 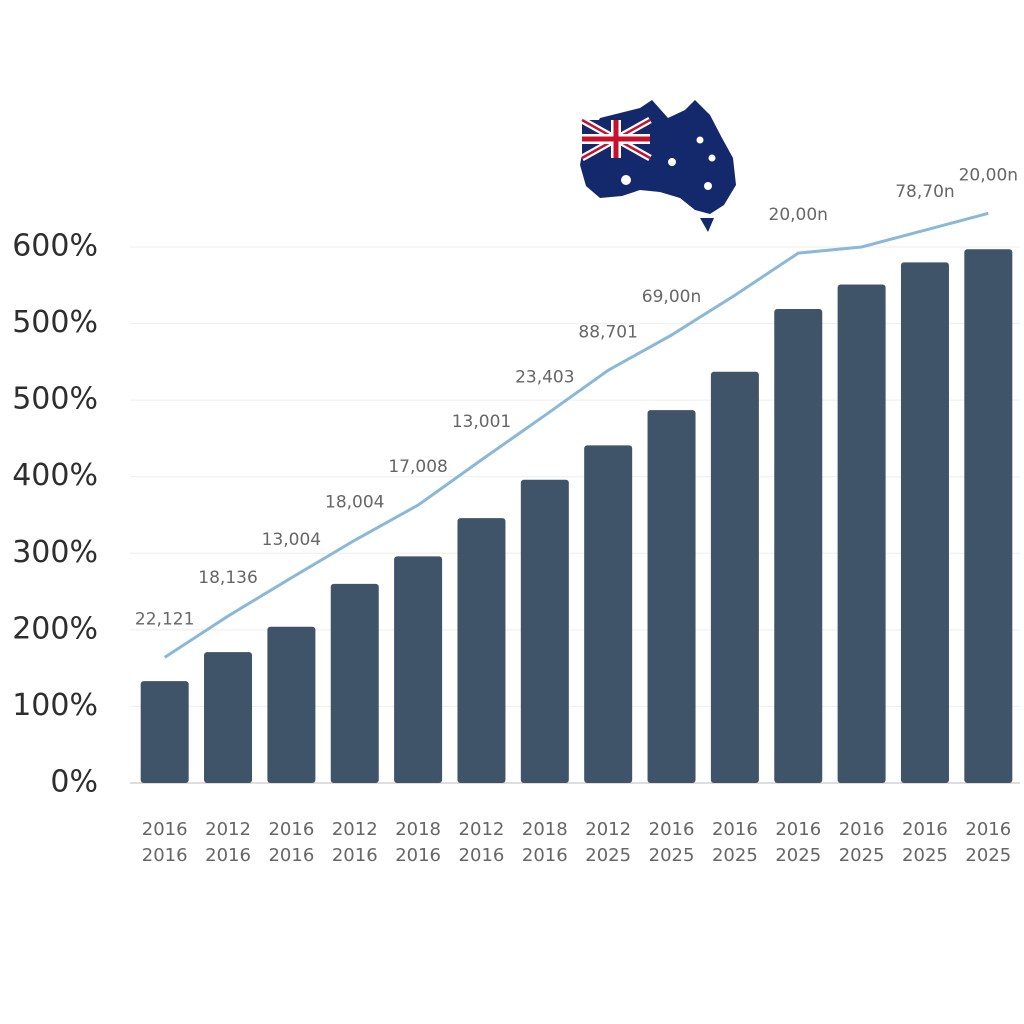 What do you see at coordinates (671, 297) in the screenshot?
I see `value-label: 69,00n` at bounding box center [671, 297].